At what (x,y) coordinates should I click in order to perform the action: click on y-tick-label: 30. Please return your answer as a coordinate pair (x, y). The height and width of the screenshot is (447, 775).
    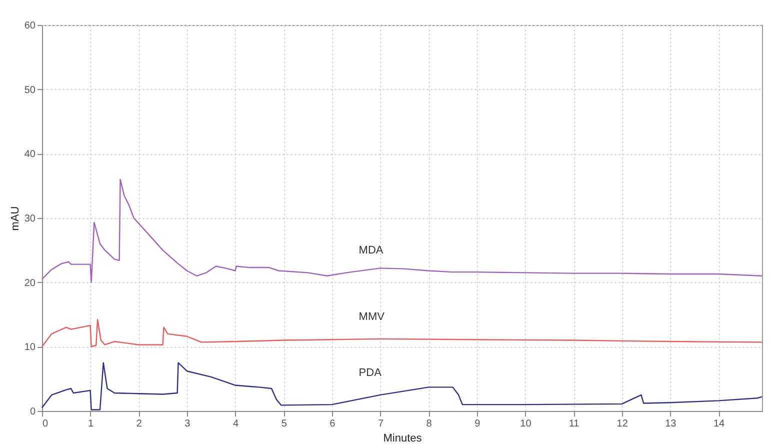
    Looking at the image, I should click on (30, 219).